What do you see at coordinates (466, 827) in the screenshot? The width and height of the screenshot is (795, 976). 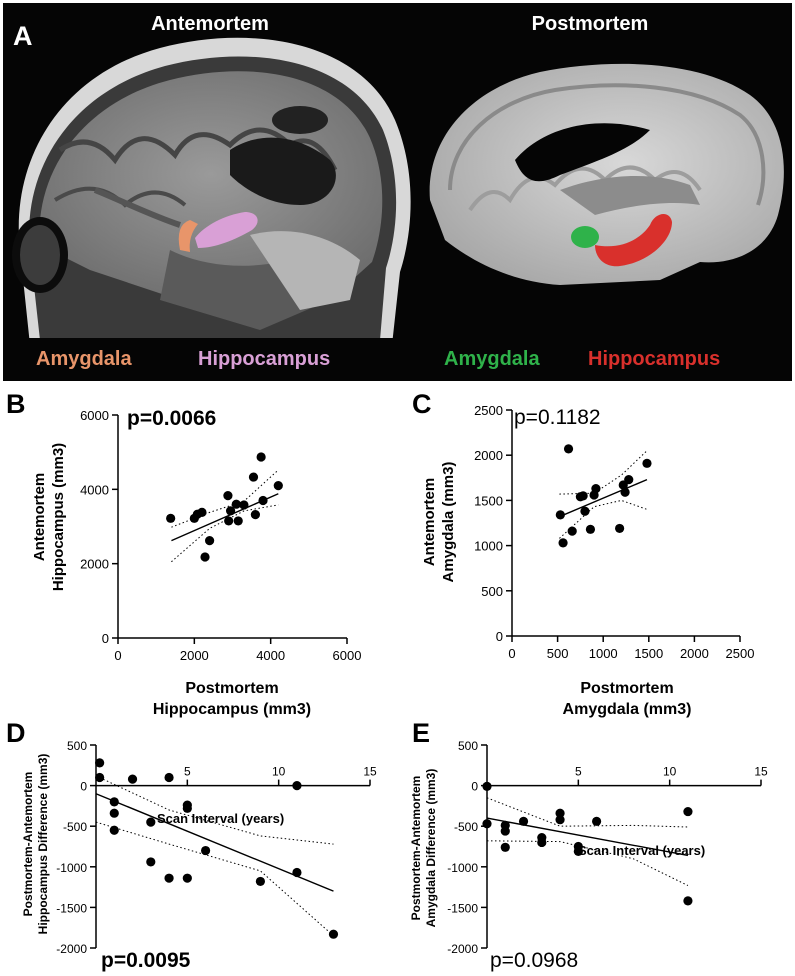 I see `chart-e-y-tick-label: -500` at bounding box center [466, 827].